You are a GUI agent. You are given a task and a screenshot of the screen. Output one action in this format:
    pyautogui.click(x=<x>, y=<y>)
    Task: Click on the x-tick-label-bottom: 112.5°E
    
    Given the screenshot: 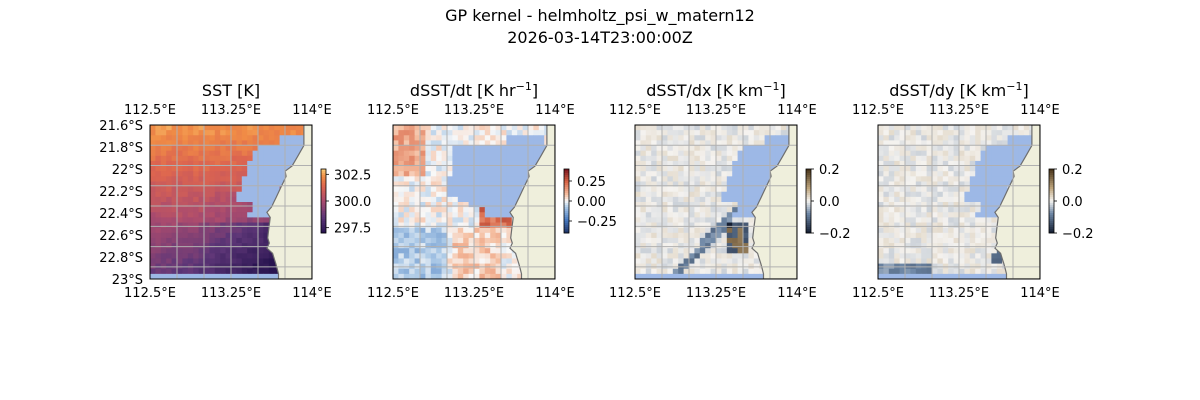 What is the action you would take?
    pyautogui.click(x=393, y=293)
    